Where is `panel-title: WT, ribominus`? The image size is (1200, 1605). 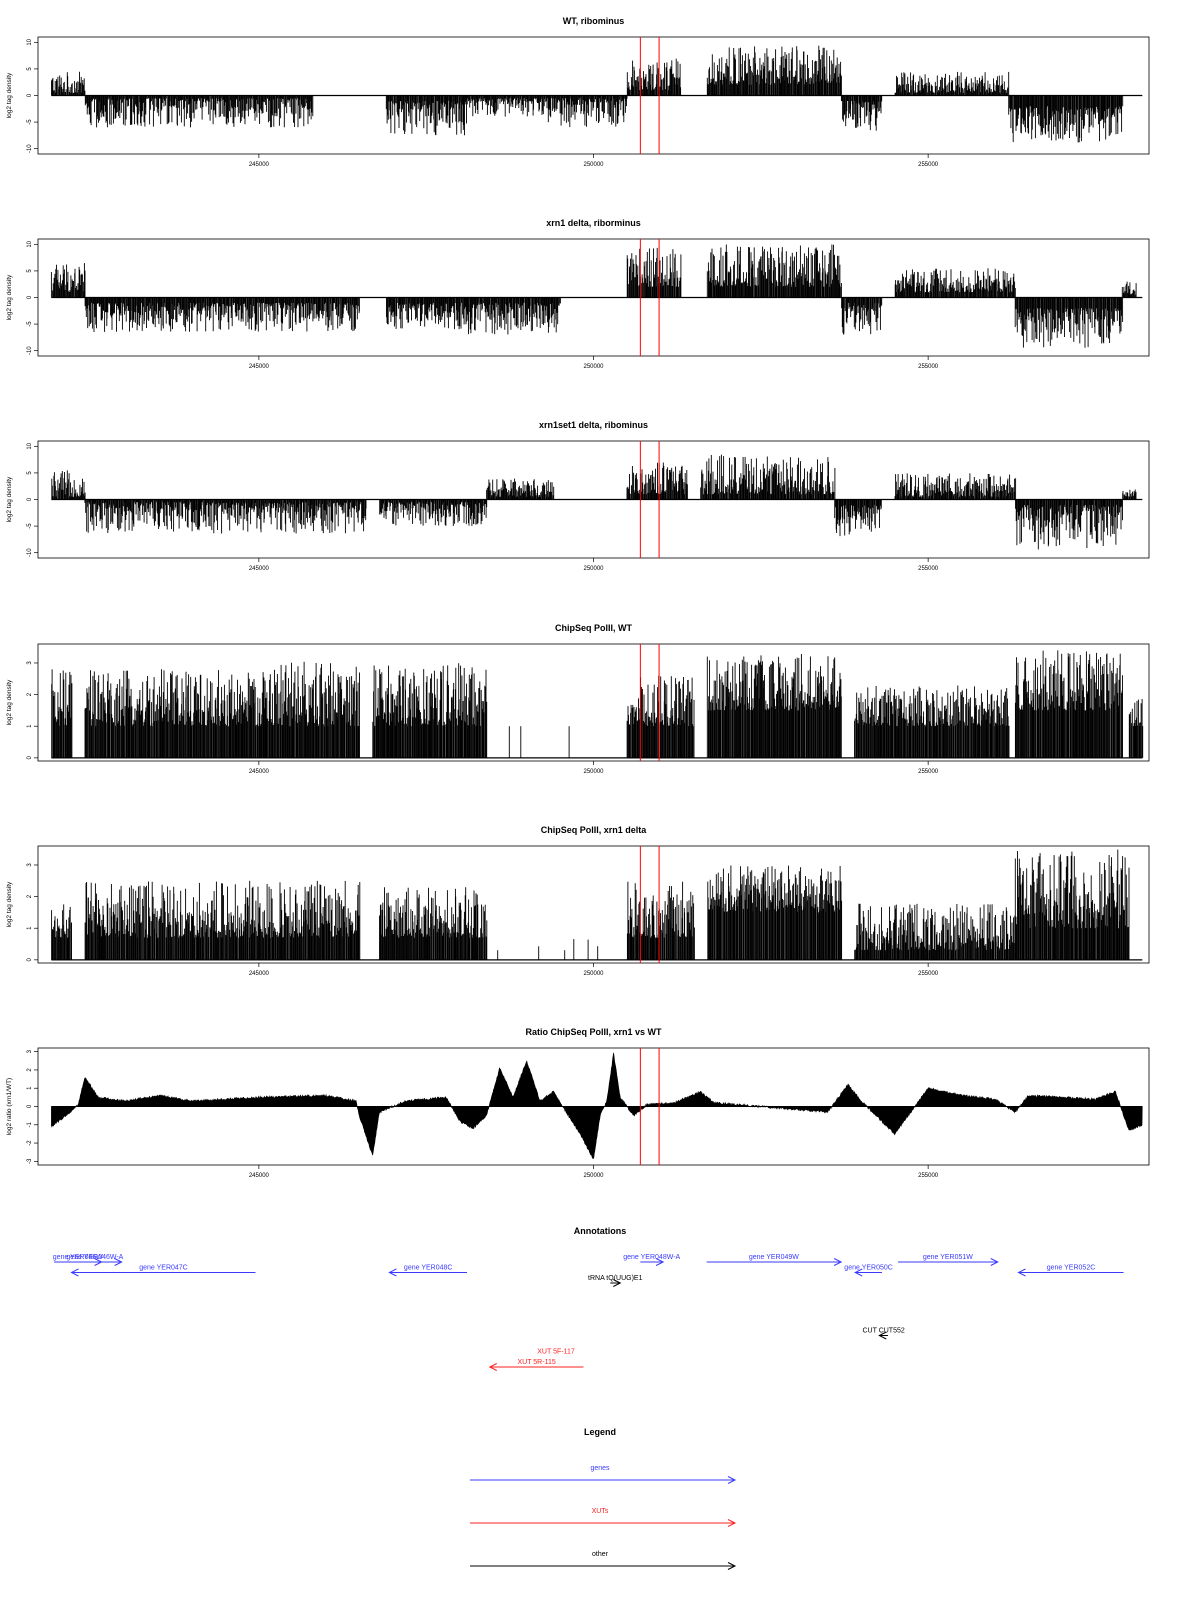 panel-title: WT, ribominus is located at coordinates (594, 21).